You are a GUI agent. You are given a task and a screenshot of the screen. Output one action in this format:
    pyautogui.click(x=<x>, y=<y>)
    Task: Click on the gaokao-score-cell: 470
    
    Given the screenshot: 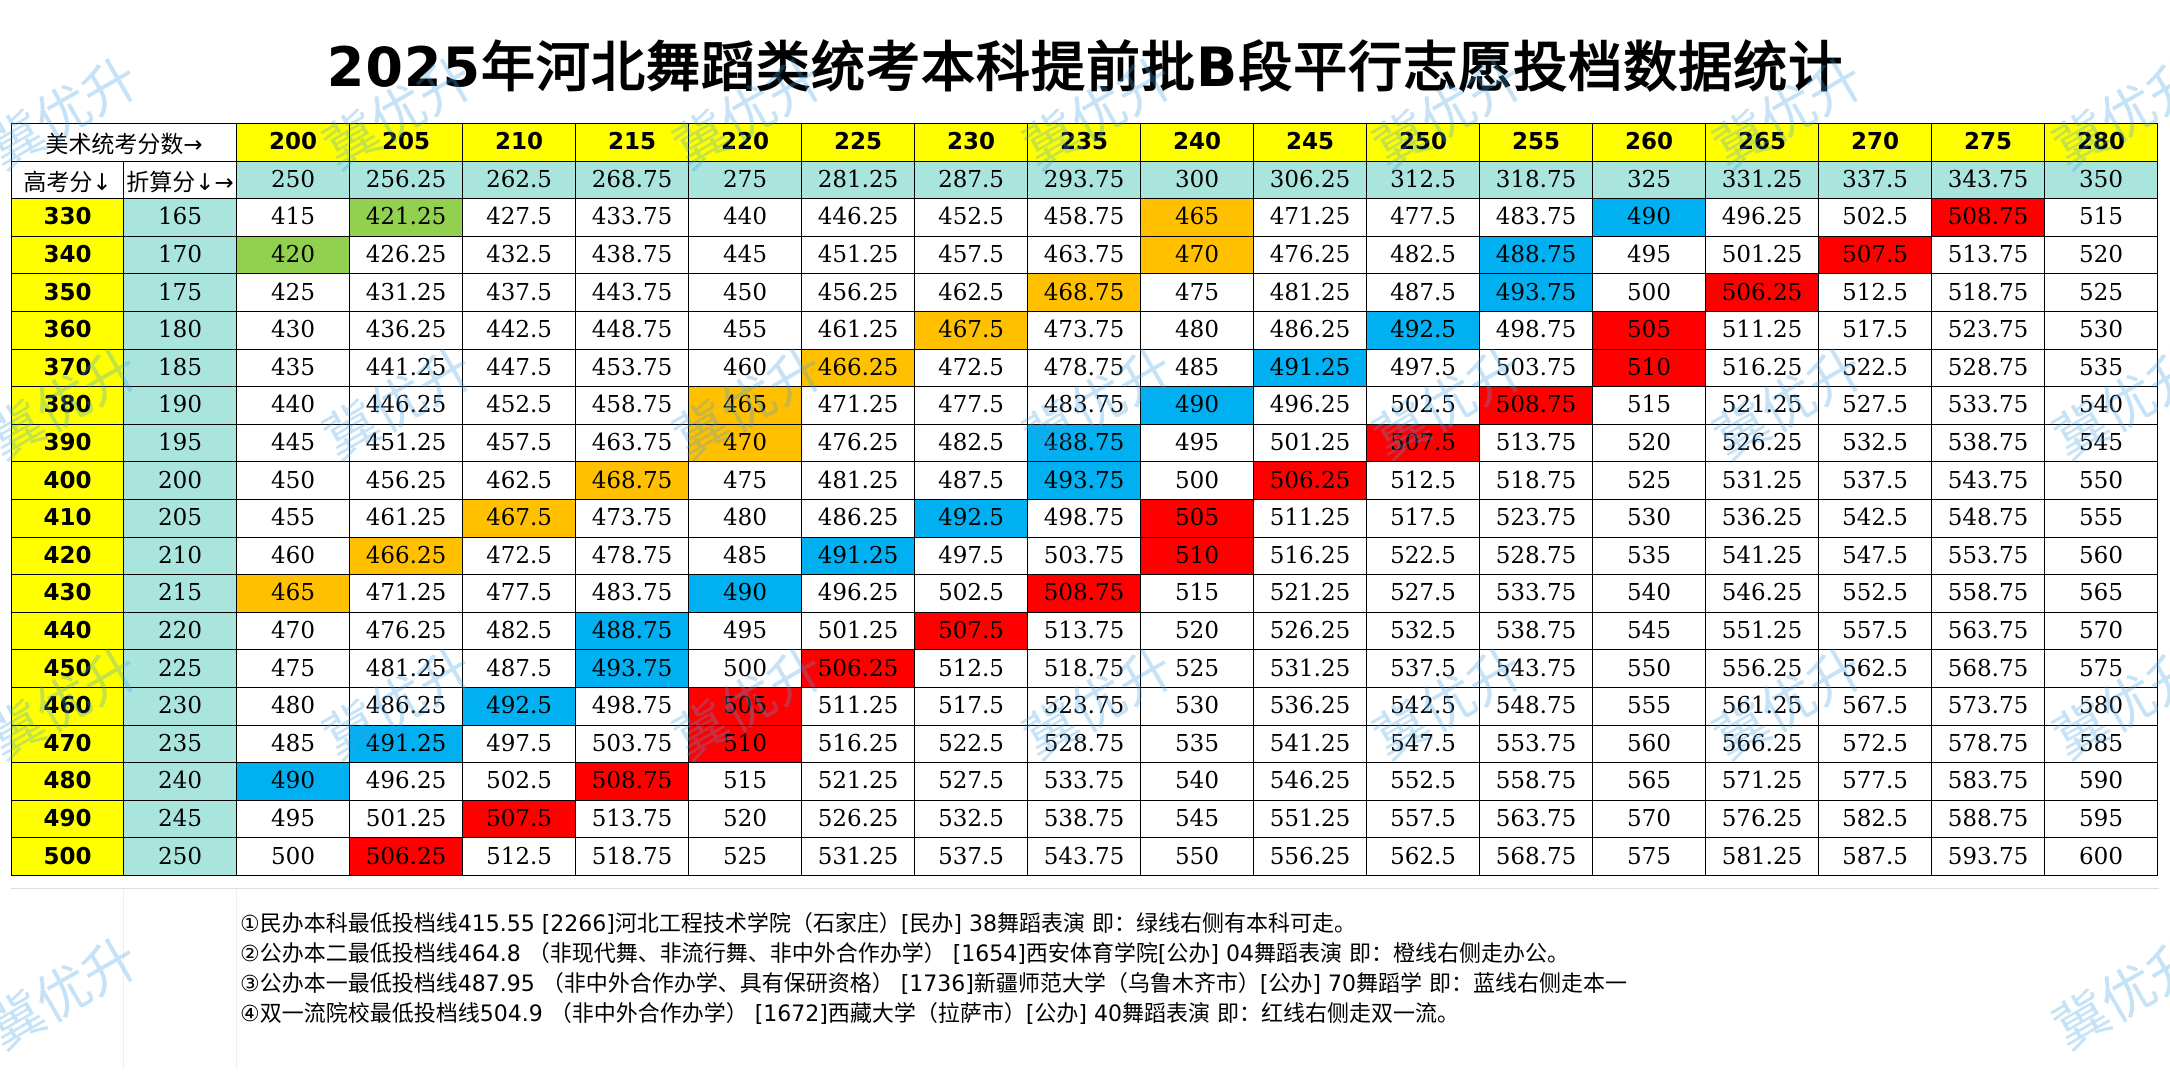 What is the action you would take?
    pyautogui.click(x=67, y=744)
    